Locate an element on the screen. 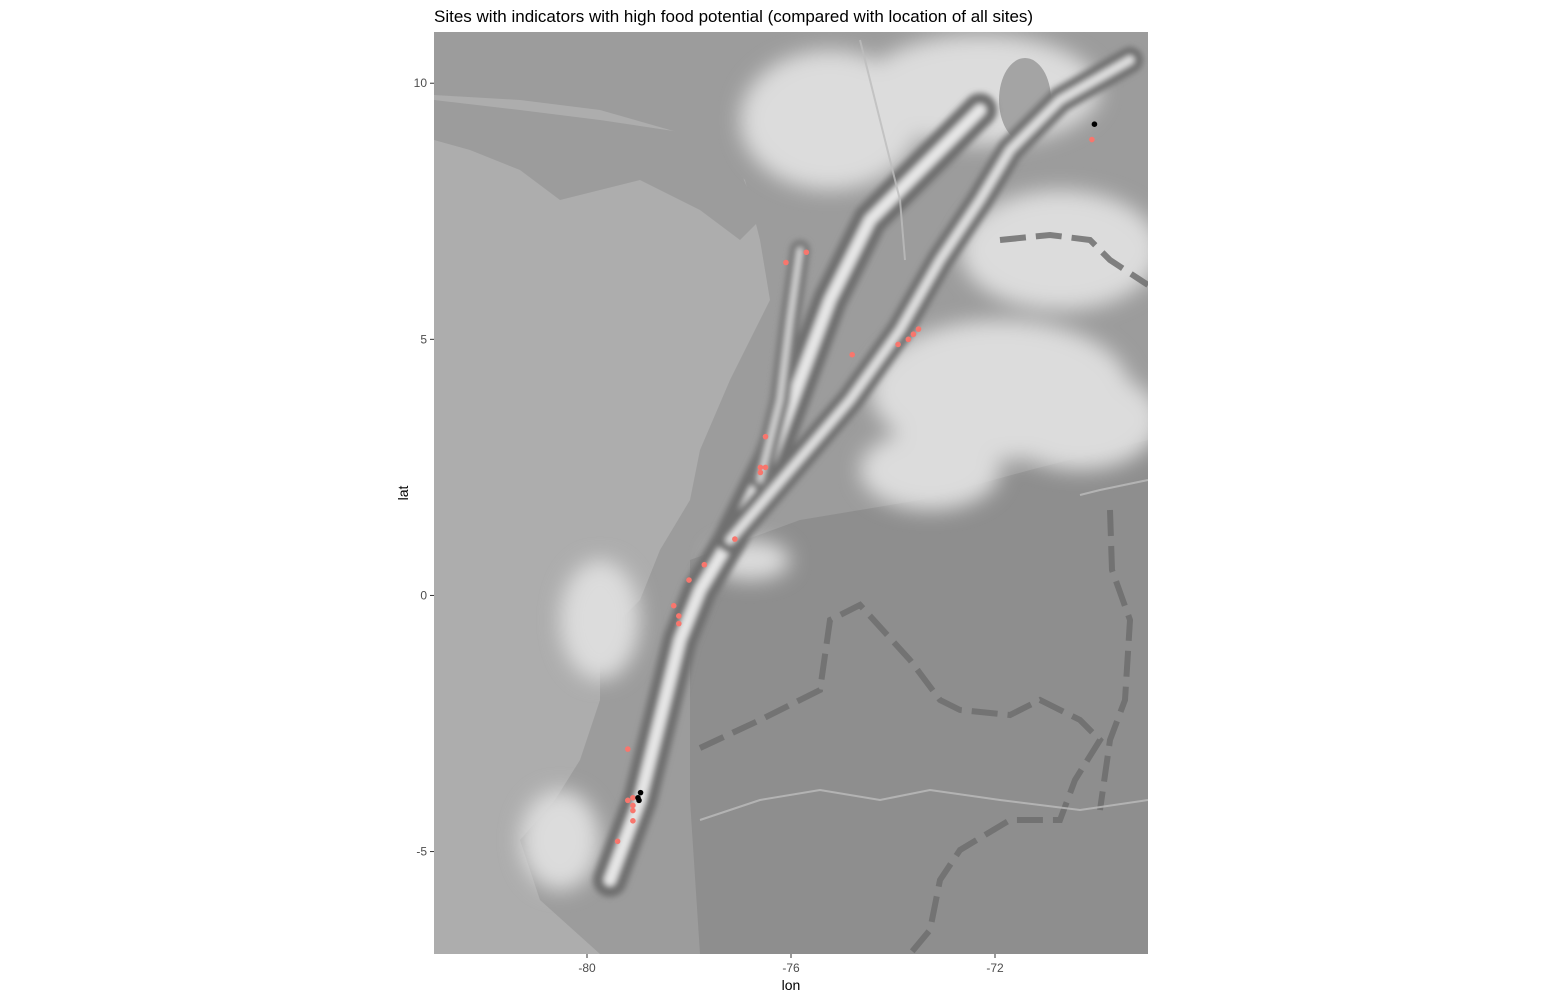  x-tick-label: -76 is located at coordinates (791, 968).